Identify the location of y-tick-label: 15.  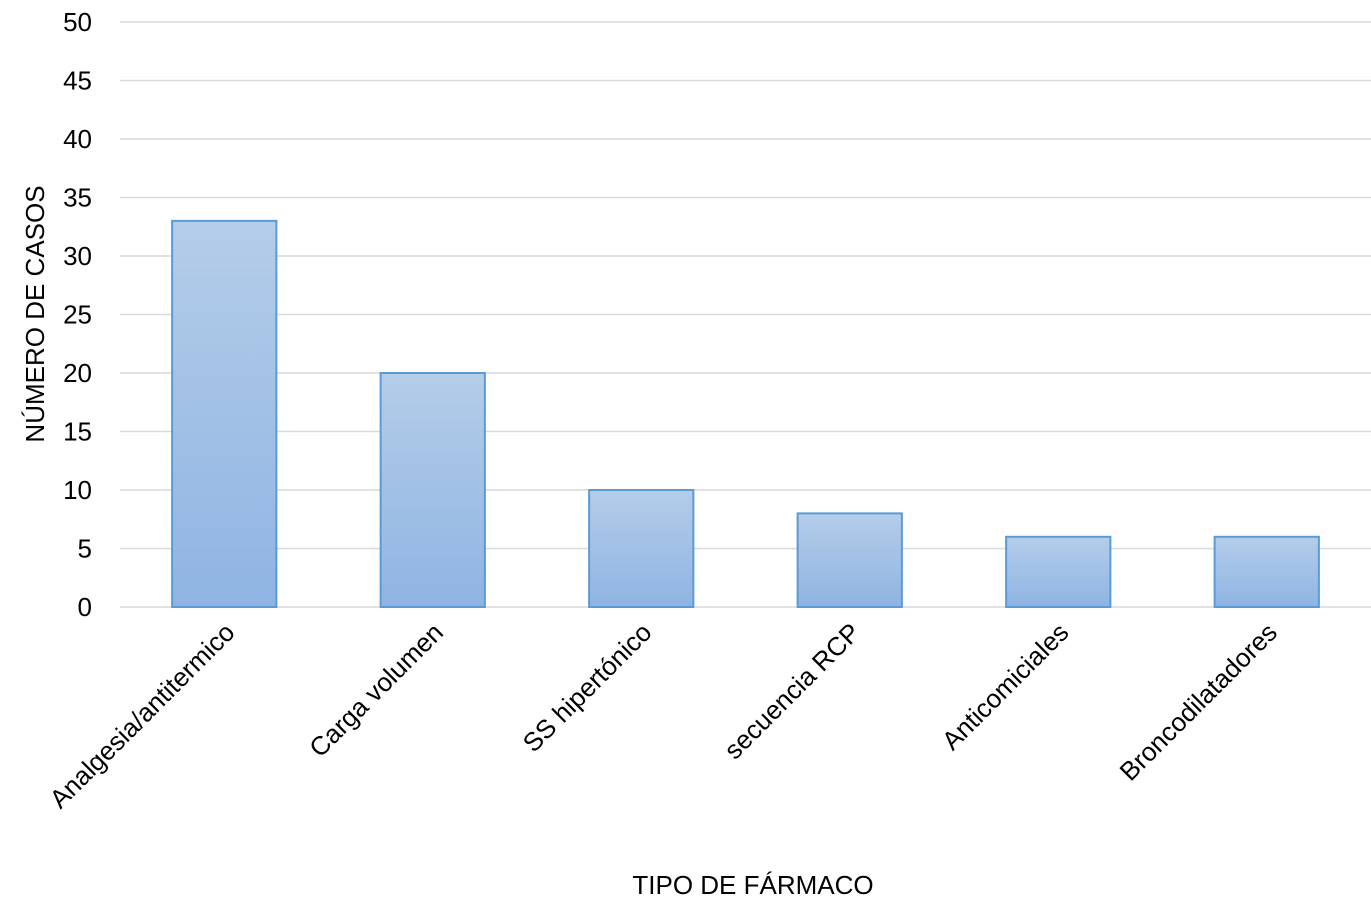
(77, 432).